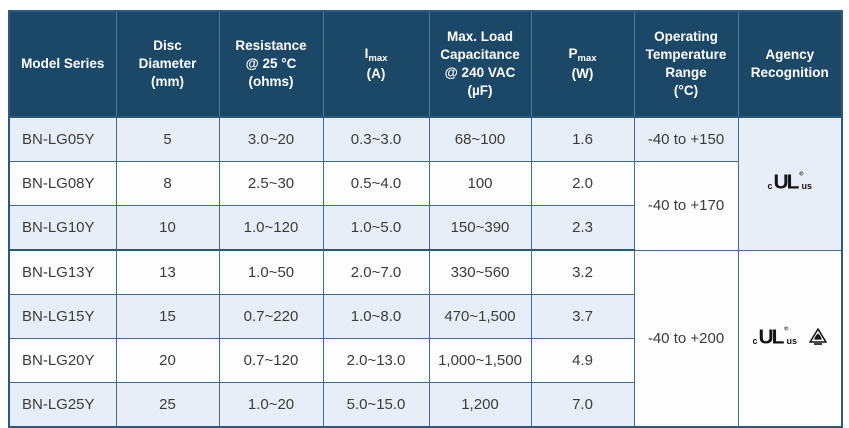  I want to click on cell-model: BN-LG20Y, so click(62, 360).